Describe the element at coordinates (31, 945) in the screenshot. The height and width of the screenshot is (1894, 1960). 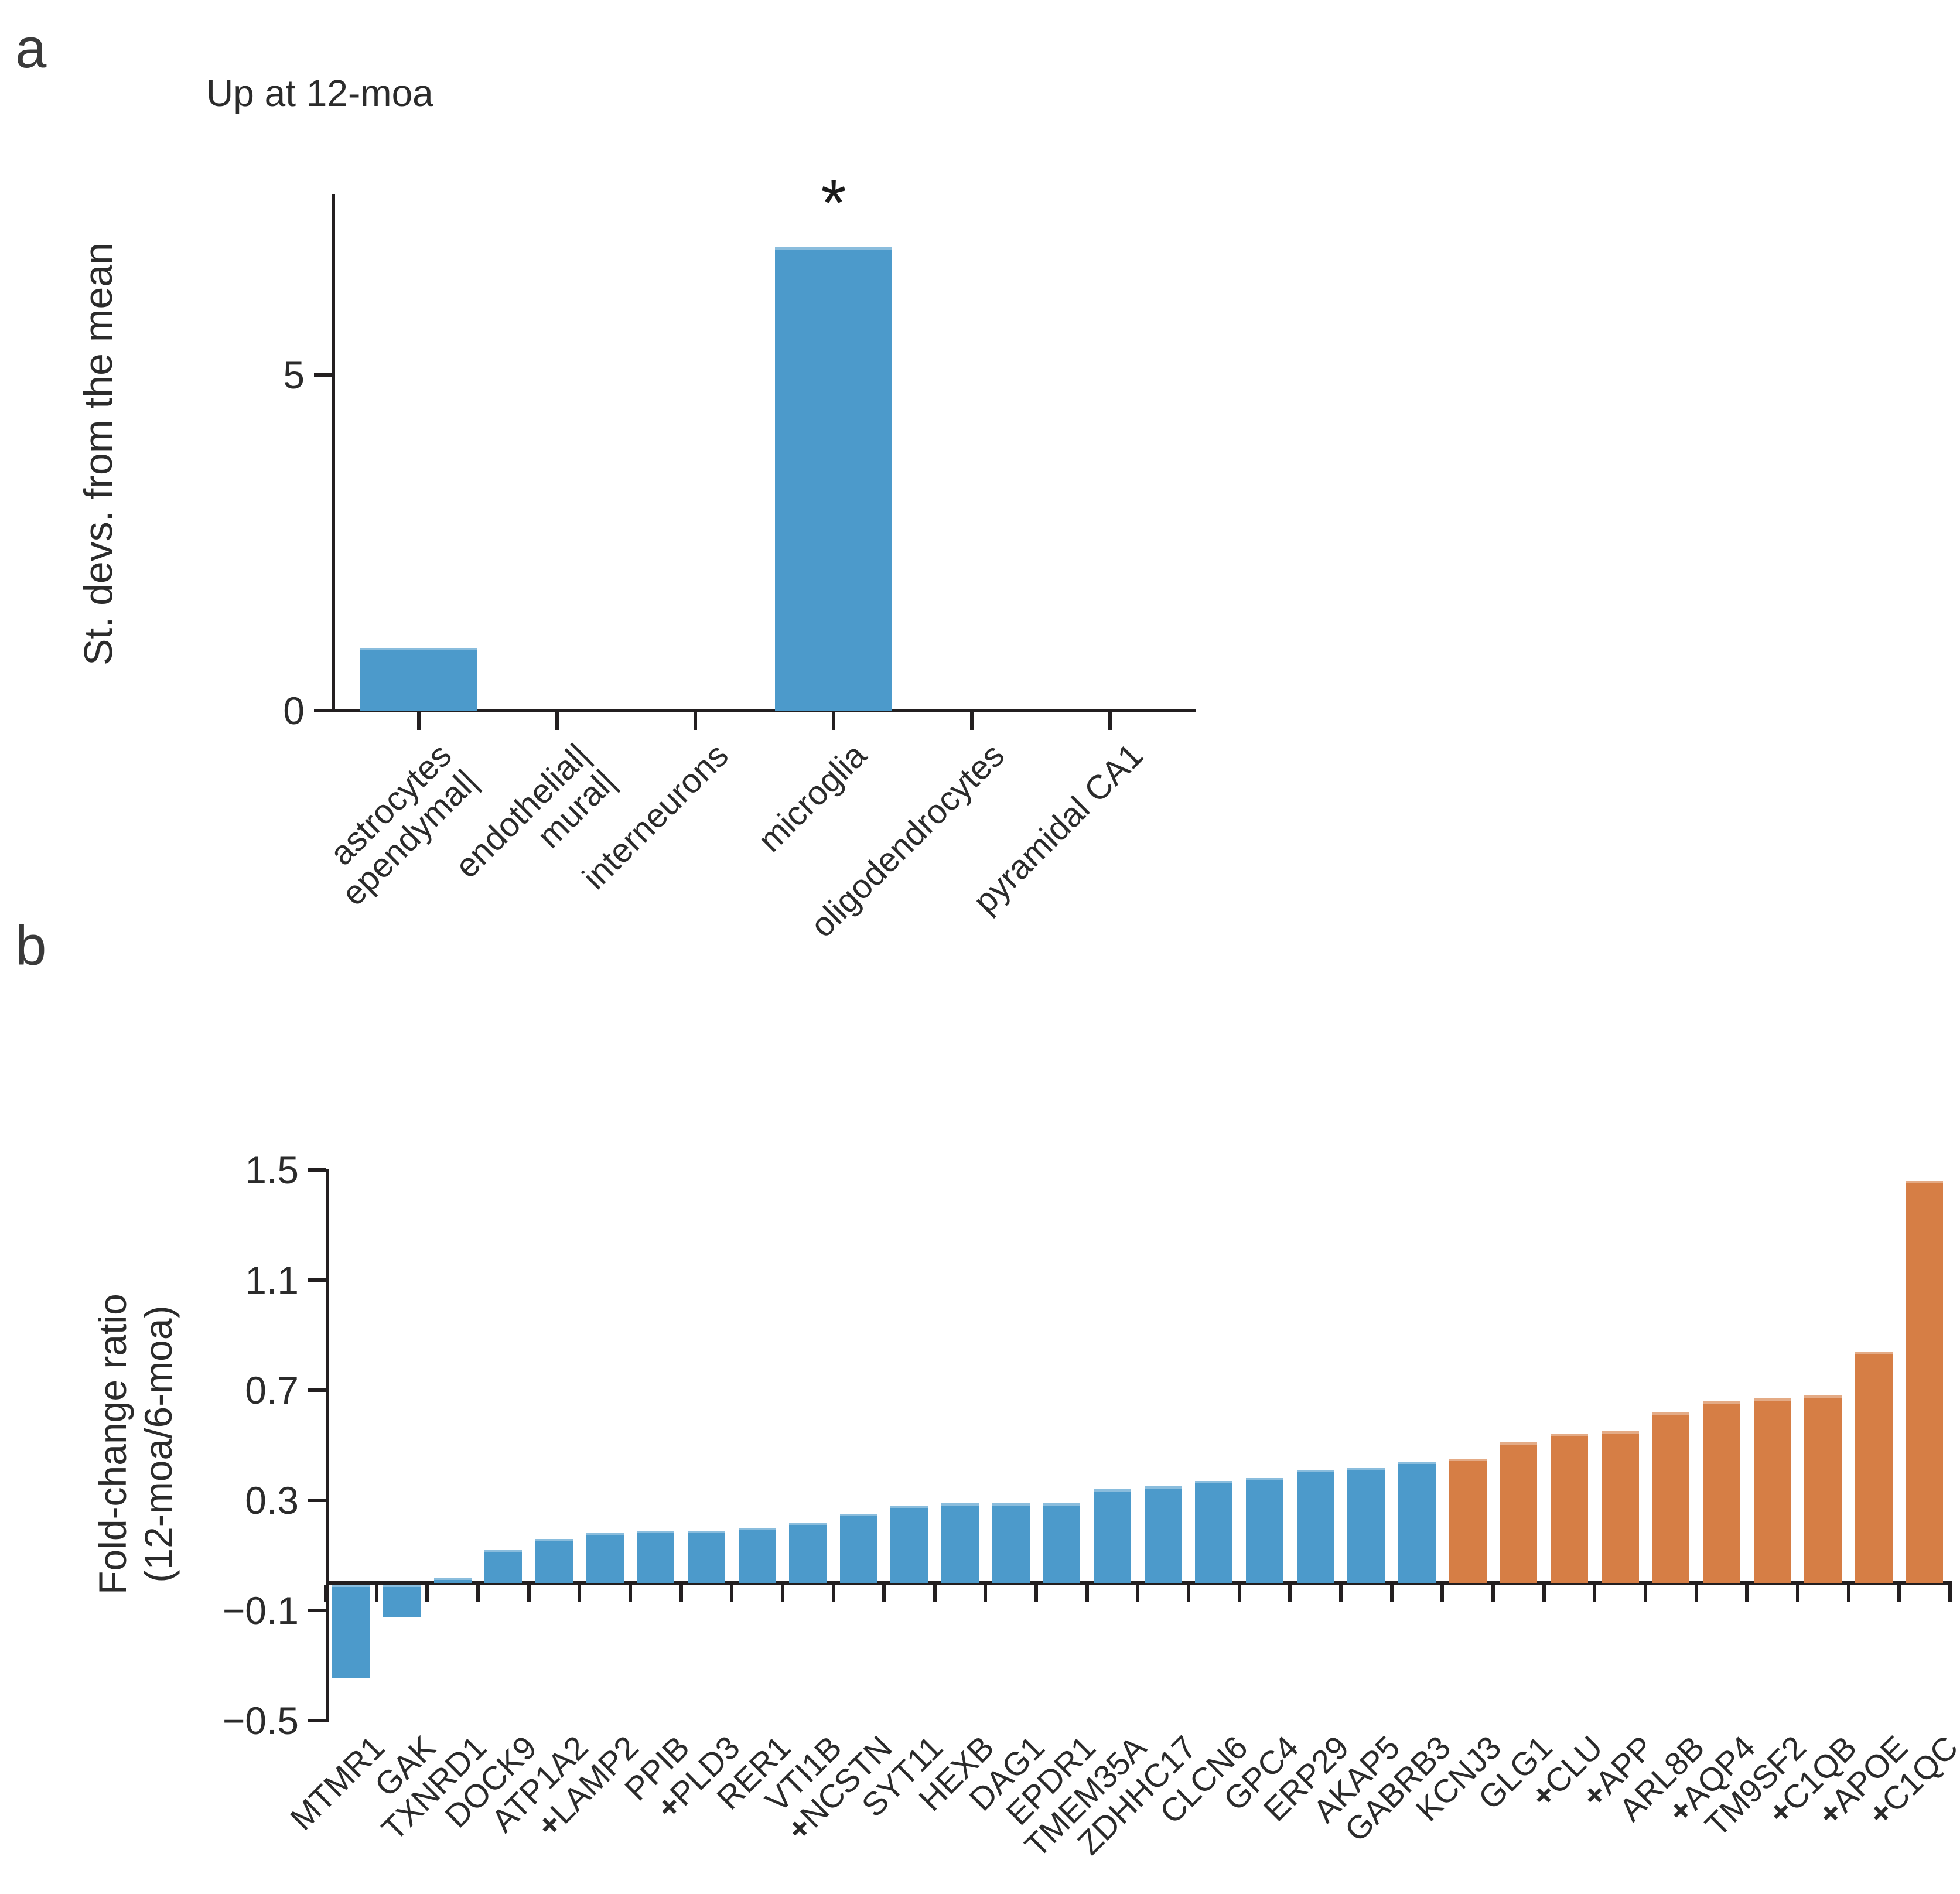
I see `panel-b-letter: b` at that location.